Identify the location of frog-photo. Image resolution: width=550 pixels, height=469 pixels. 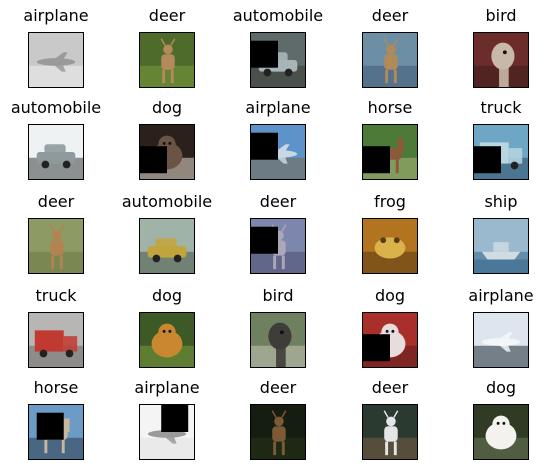
(390, 246).